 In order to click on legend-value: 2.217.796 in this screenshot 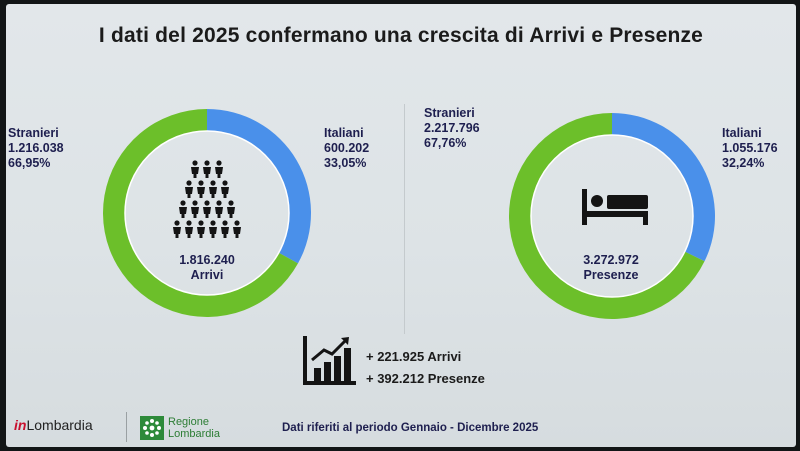, I will do `click(452, 128)`.